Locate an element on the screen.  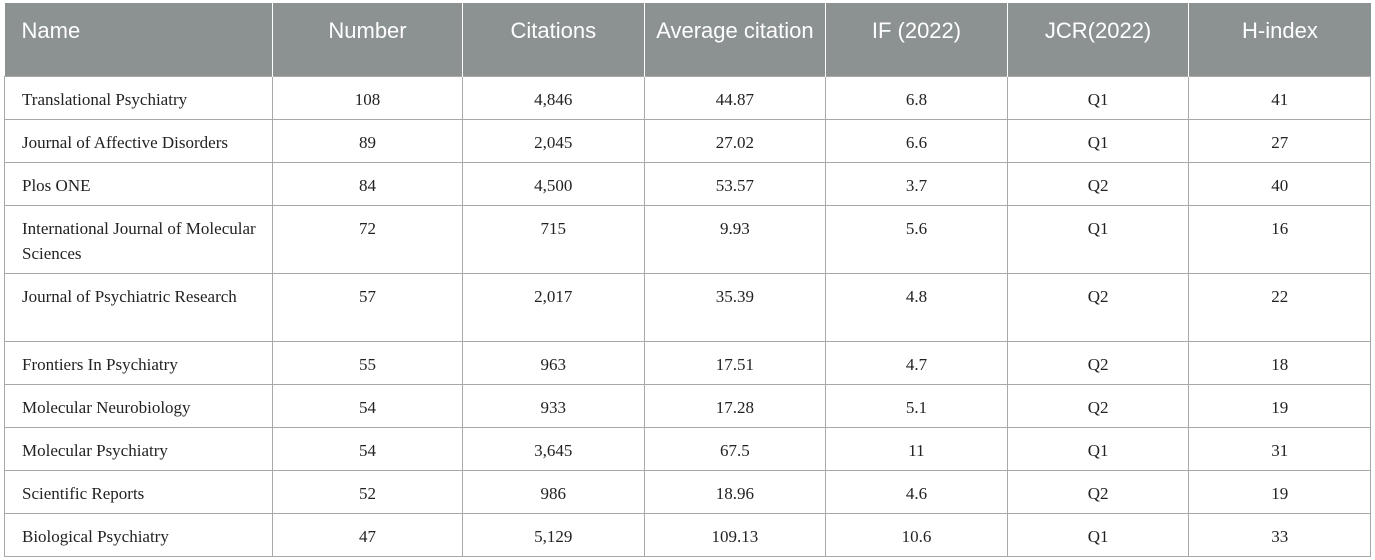
cell-citations: 2,045 is located at coordinates (553, 140).